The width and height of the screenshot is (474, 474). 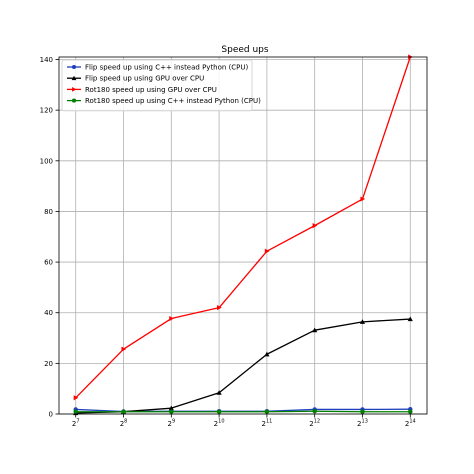 What do you see at coordinates (46, 161) in the screenshot?
I see `y-tick-label: 100` at bounding box center [46, 161].